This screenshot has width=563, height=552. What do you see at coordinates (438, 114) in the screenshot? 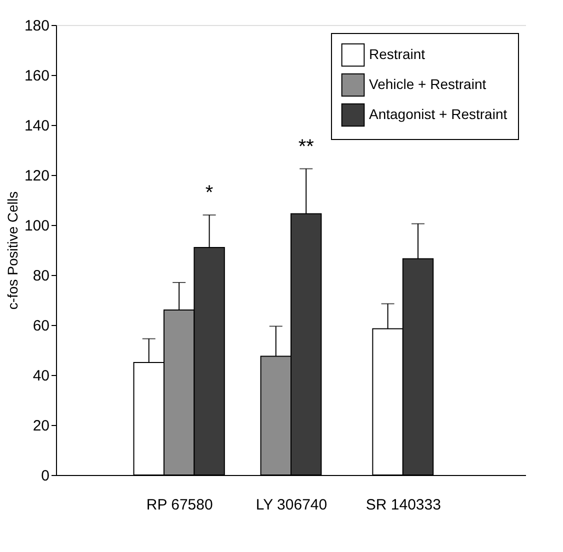
I see `legend-label: Antagonist + Restraint` at bounding box center [438, 114].